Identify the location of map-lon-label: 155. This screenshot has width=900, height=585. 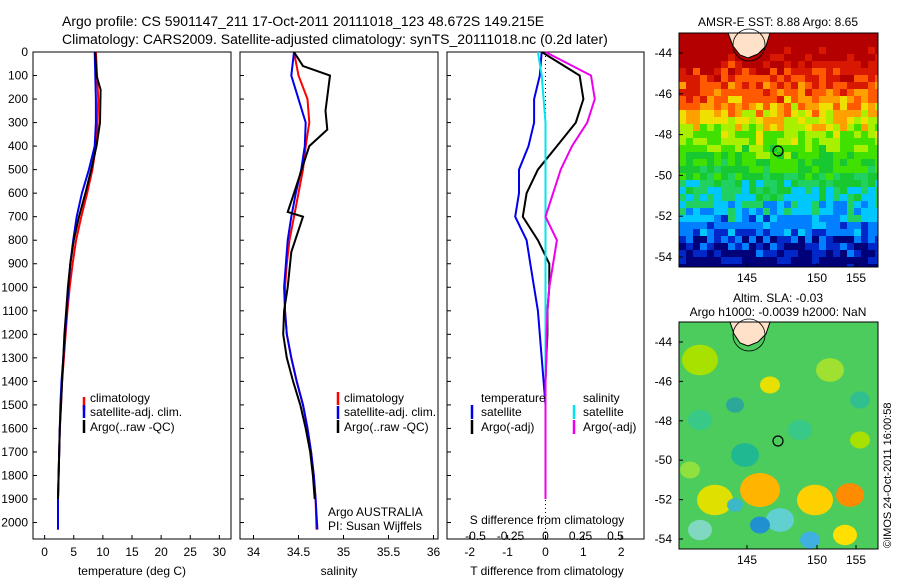
(856, 278).